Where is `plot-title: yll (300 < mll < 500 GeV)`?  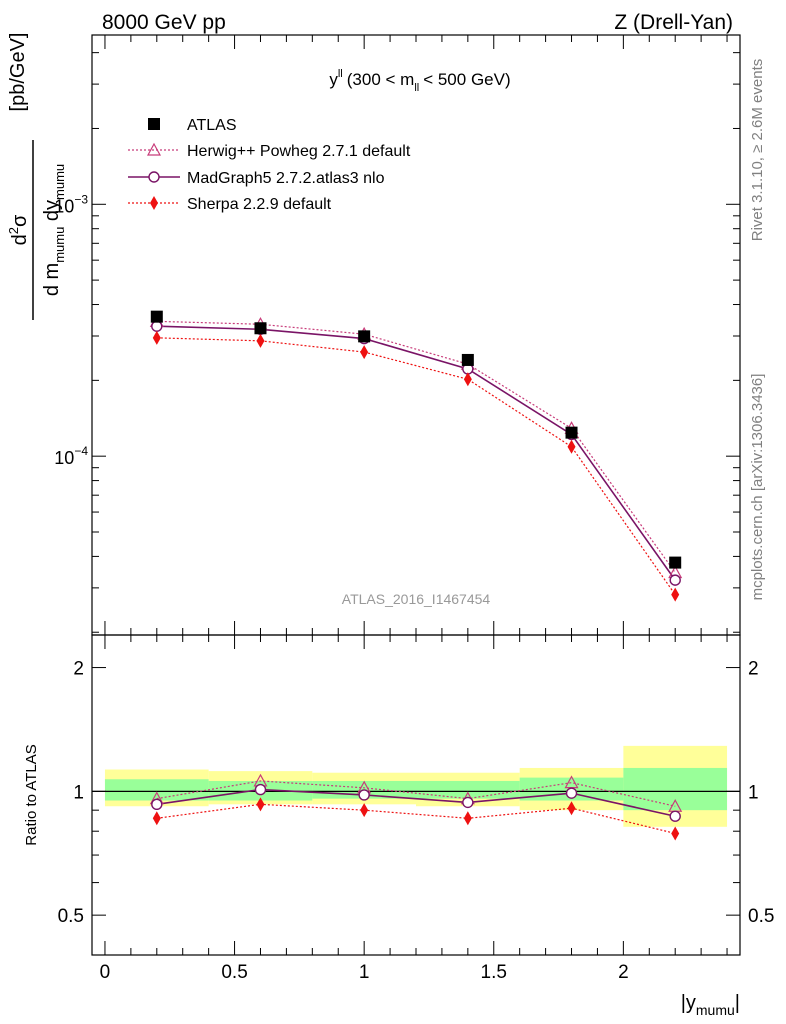
plot-title: yll (300 < mll < 500 GeV) is located at coordinates (419, 81).